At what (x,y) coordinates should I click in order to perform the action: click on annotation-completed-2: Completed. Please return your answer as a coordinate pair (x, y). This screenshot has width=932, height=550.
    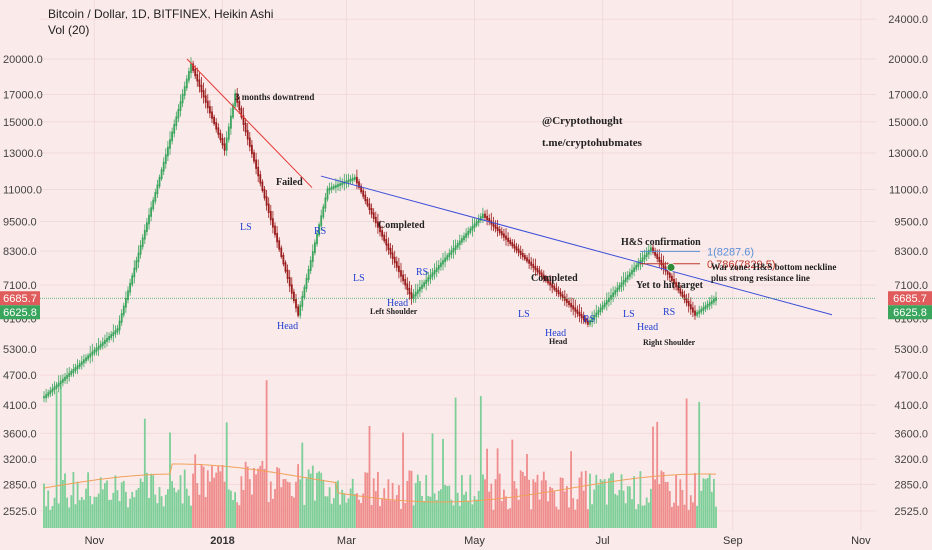
    Looking at the image, I should click on (554, 278).